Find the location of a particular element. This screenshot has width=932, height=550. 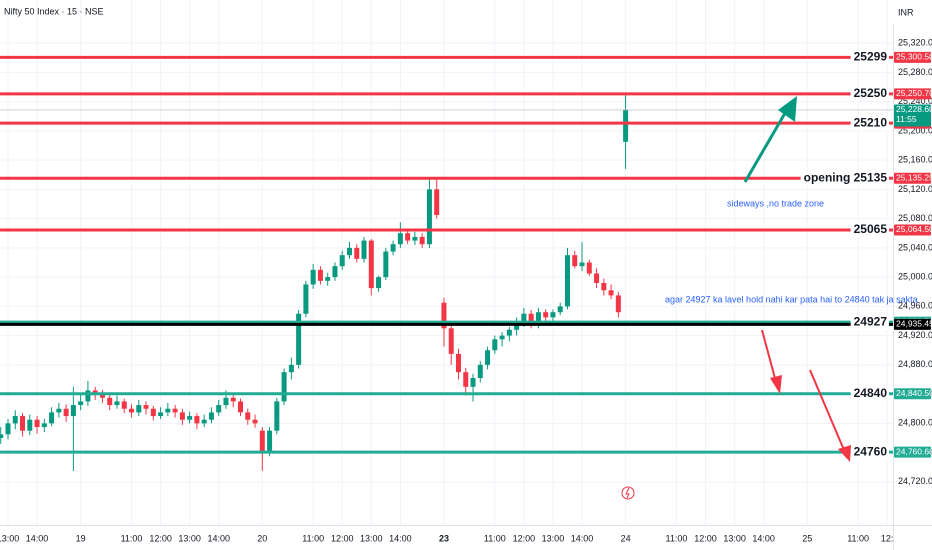

y-tick-label: 24,800.00 is located at coordinates (915, 423).